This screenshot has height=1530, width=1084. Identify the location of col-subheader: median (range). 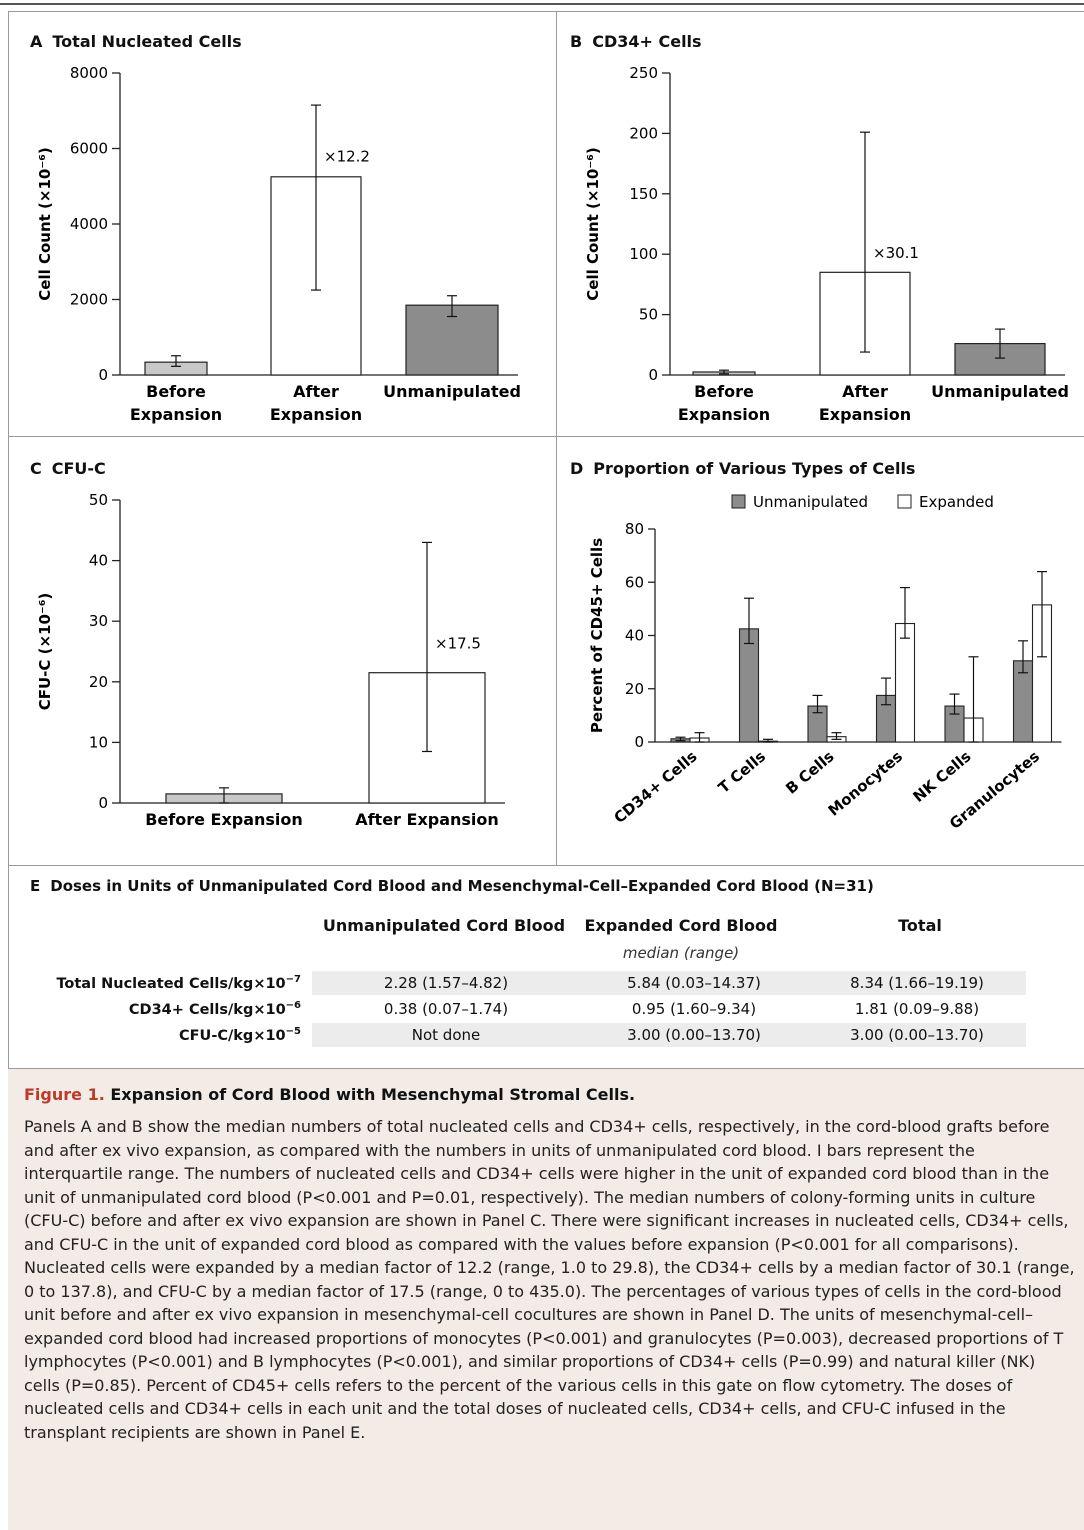
(681, 953).